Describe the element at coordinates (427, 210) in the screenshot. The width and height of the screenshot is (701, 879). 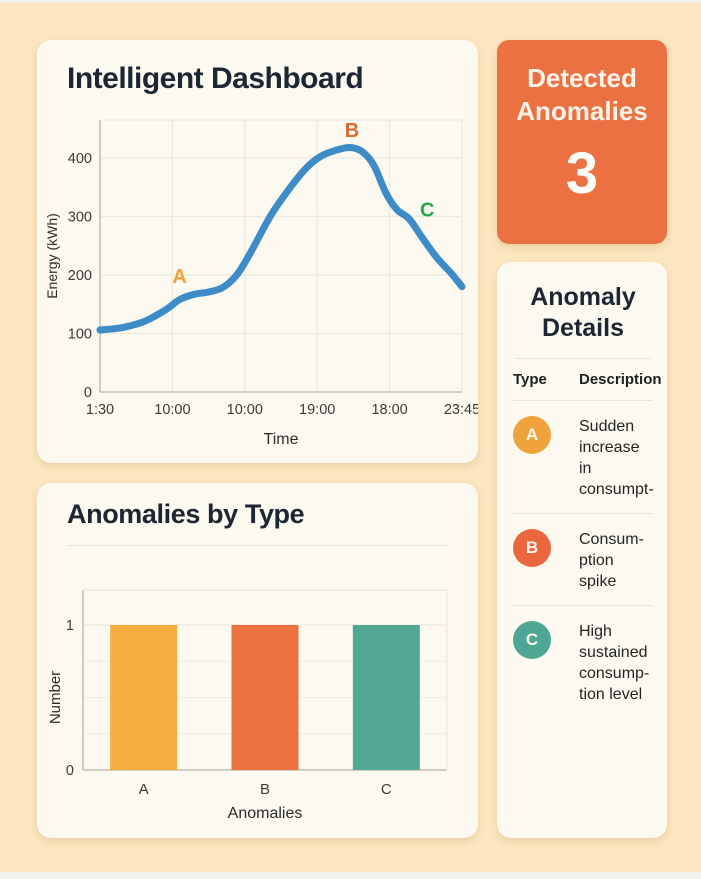
I see `anomaly-marker-C: C` at that location.